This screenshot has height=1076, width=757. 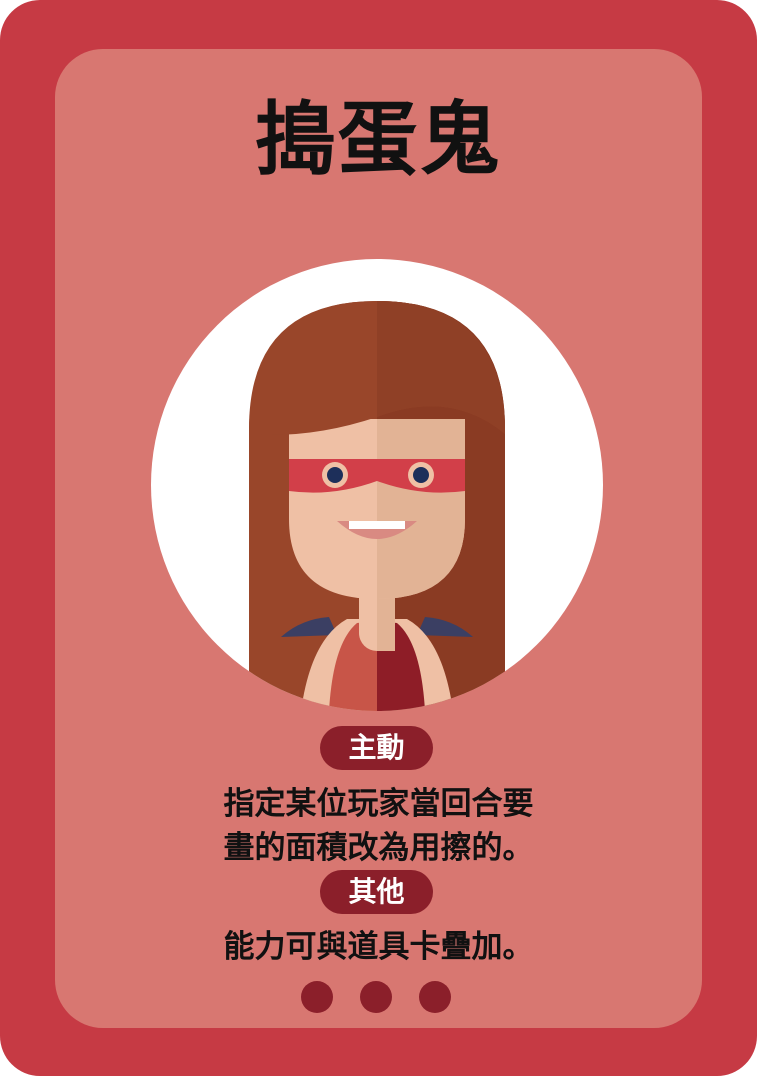 What do you see at coordinates (376, 748) in the screenshot?
I see `active-ability-badge: 主動` at bounding box center [376, 748].